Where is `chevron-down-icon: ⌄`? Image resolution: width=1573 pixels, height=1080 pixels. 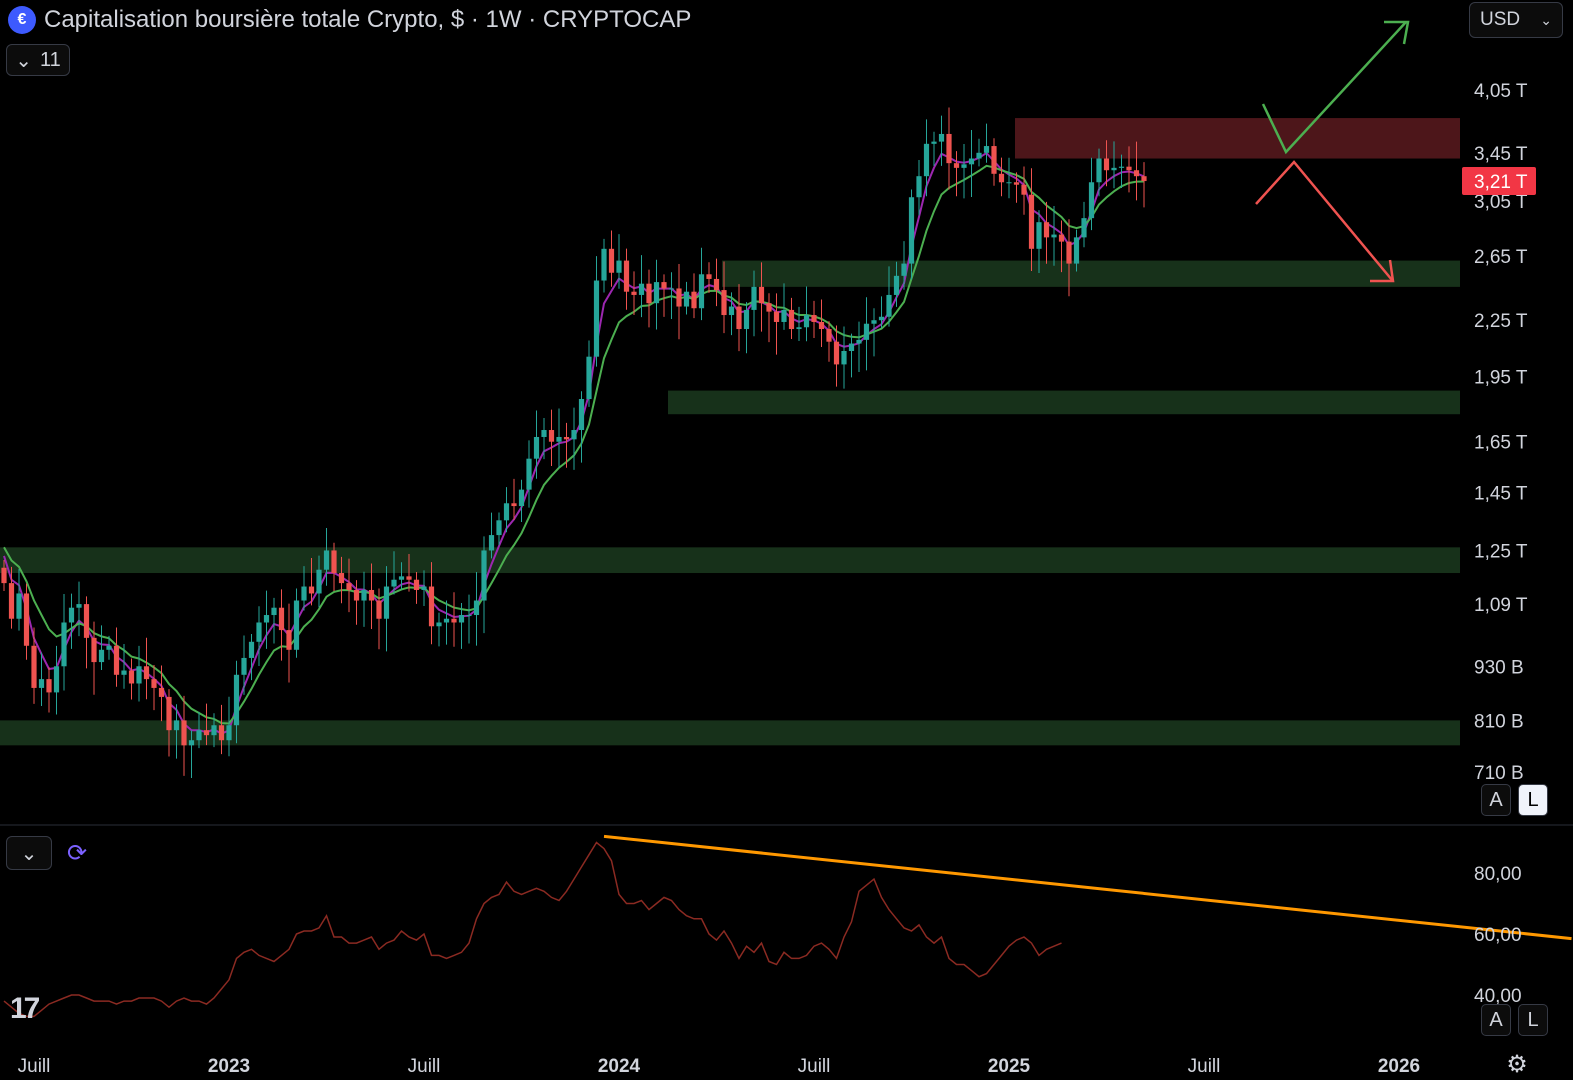 chevron-down-icon: ⌄ is located at coordinates (29, 853).